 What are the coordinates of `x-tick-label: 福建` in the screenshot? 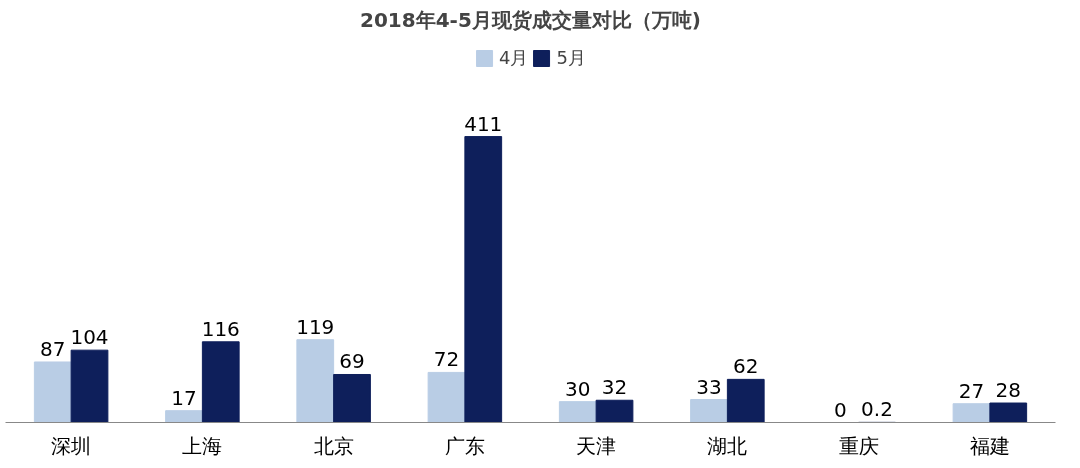 It's located at (989, 445).